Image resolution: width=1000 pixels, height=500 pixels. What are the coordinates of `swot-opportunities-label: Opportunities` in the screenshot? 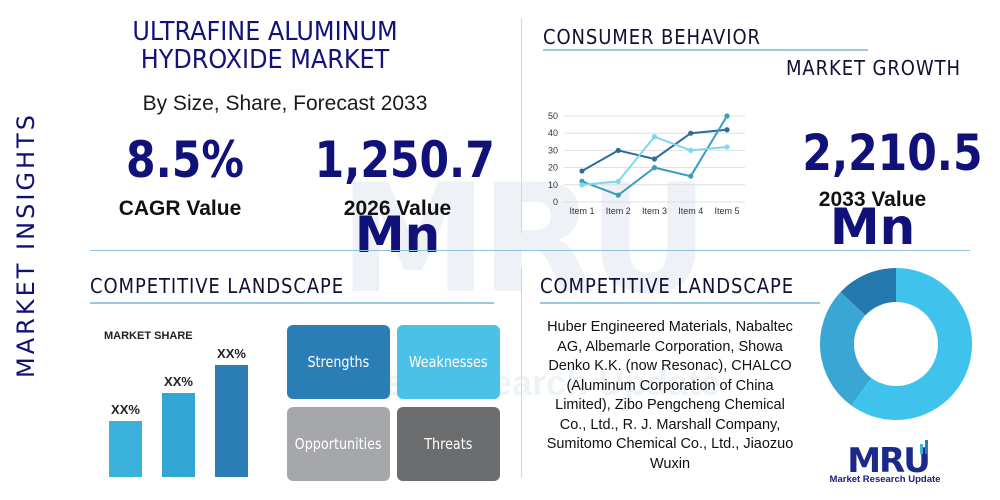 It's located at (338, 444).